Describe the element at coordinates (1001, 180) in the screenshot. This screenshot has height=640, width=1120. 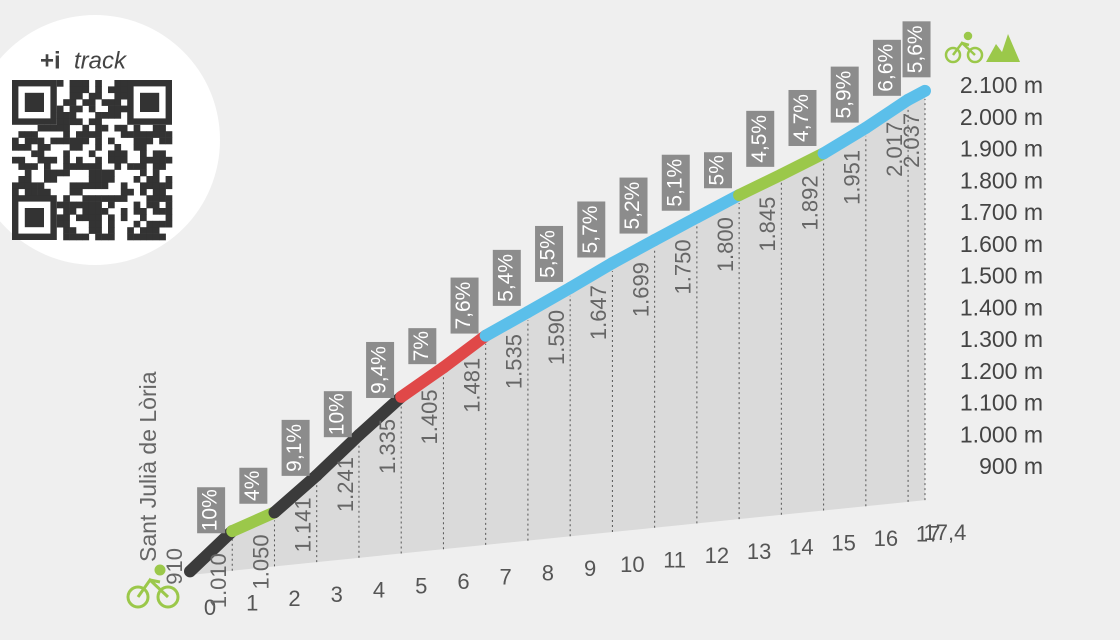
I see `y-tick-label: 1.800 m` at that location.